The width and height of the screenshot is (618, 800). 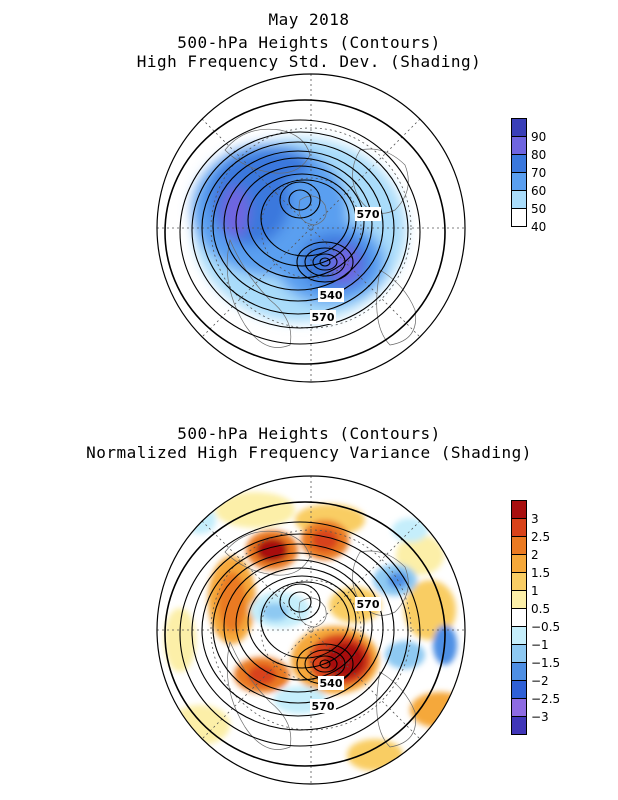 I want to click on bottom-contour-label-2: 540, so click(x=331, y=683).